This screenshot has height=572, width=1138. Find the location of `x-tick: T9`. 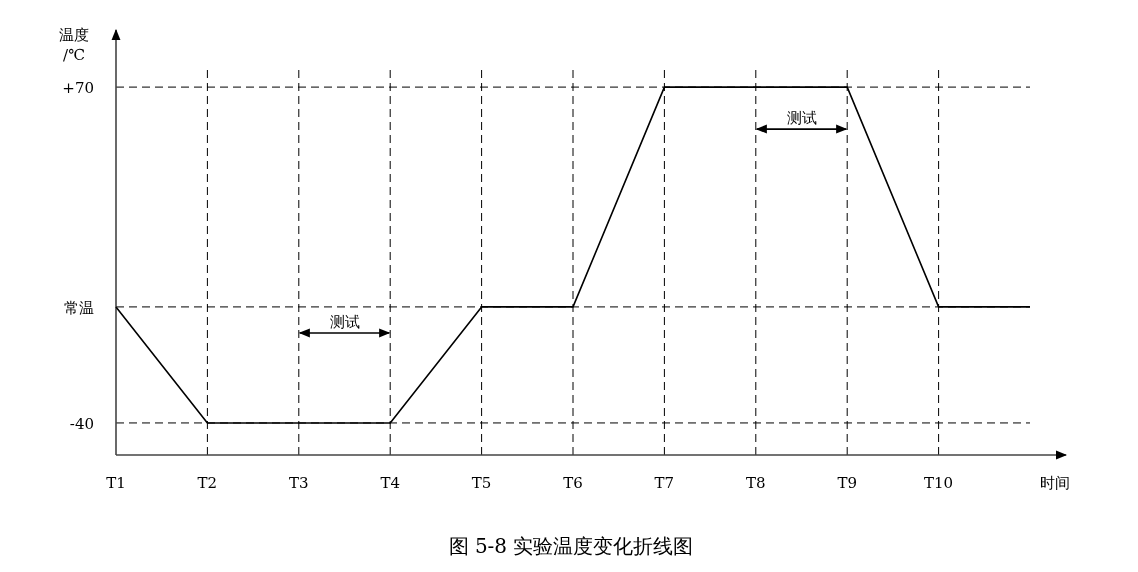

x-tick: T9 is located at coordinates (847, 483).